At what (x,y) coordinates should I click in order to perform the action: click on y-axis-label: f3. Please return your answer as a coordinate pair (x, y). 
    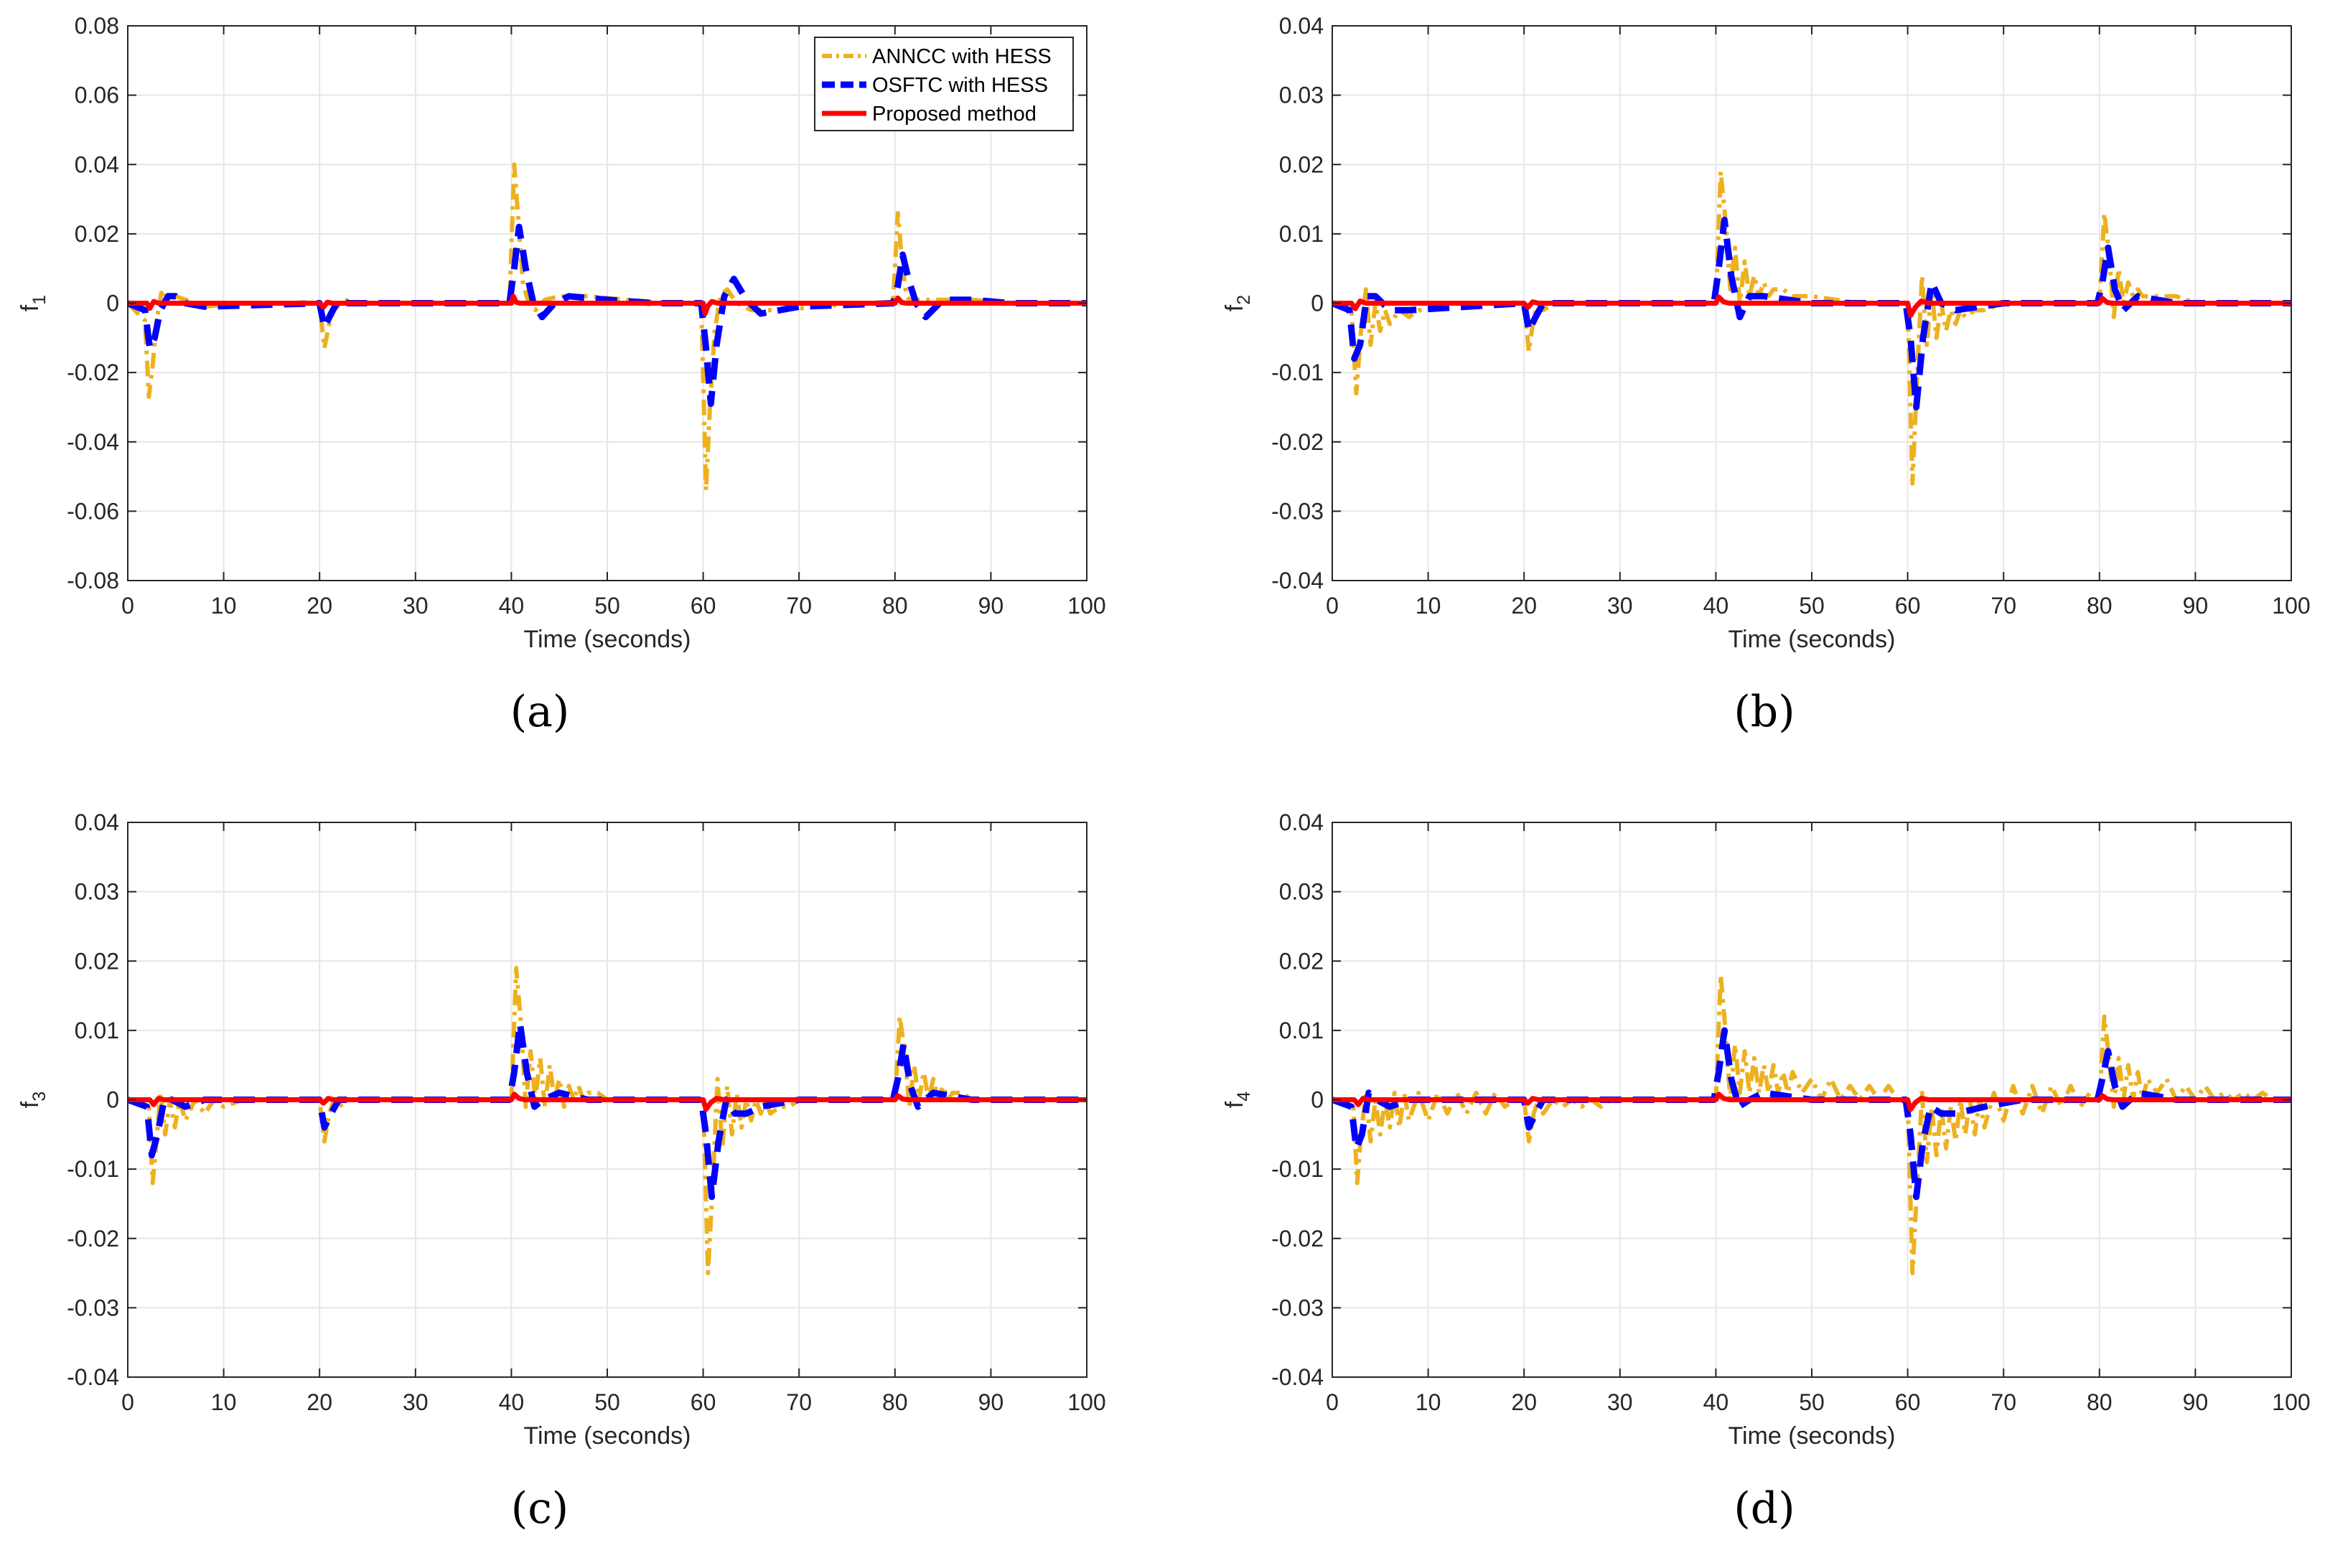
    Looking at the image, I should click on (33, 1100).